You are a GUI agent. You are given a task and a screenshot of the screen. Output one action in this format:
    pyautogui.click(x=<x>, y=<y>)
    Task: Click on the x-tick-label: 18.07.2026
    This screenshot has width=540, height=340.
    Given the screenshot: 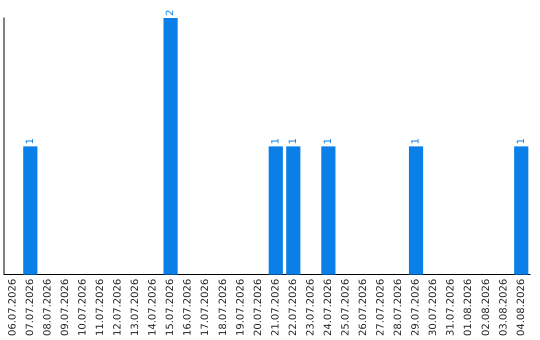 What is the action you would take?
    pyautogui.click(x=223, y=307)
    